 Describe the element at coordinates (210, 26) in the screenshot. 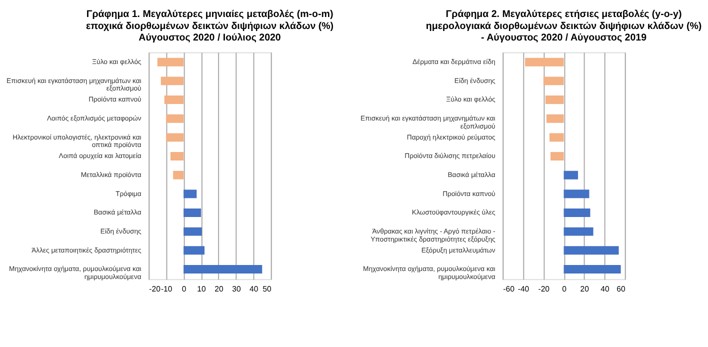

I see `chart-title: Γράφημα 1. Μεγαλύτερες μηνιαίες μεταβολές (m-o-m) εποχικά διορθωμένων δεικτών διψήφιων κλάδων (%) Αύγουστος 2020 / Ιούλιος 2020` at that location.